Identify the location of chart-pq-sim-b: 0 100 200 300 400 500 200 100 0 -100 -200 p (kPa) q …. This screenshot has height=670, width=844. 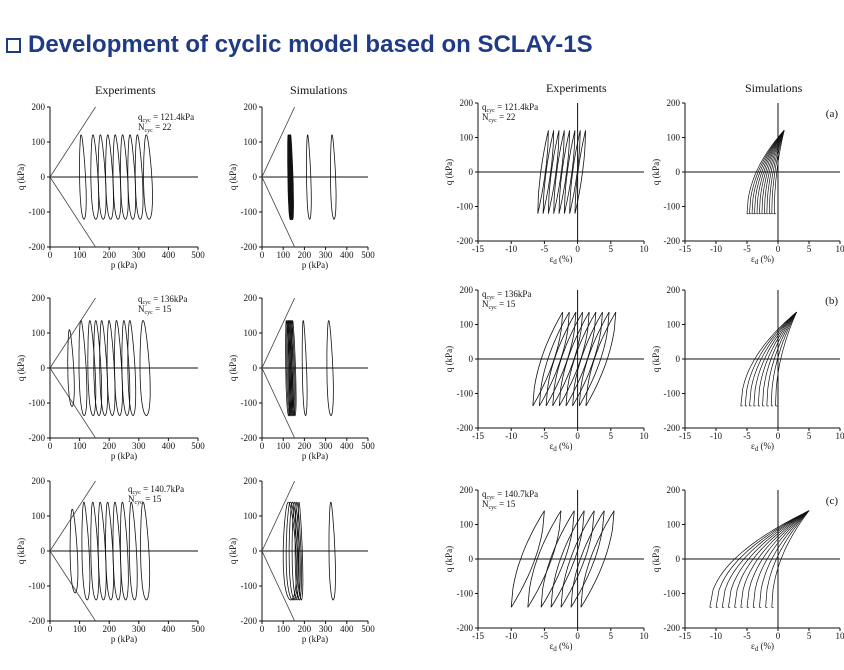
(301, 377).